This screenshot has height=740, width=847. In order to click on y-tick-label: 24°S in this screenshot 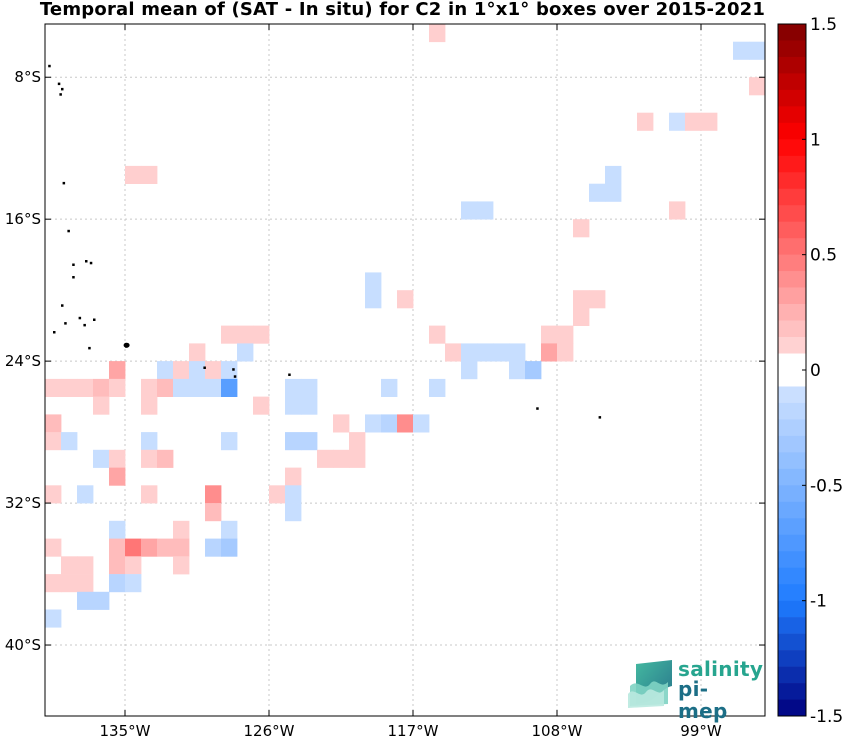, I will do `click(23, 361)`.